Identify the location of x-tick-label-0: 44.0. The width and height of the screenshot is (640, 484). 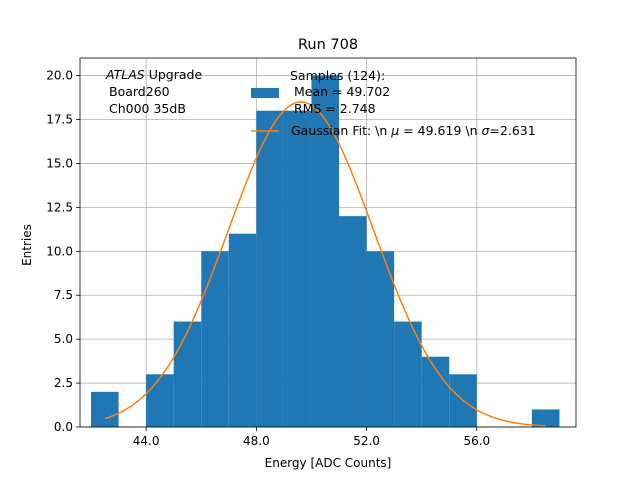
(146, 441).